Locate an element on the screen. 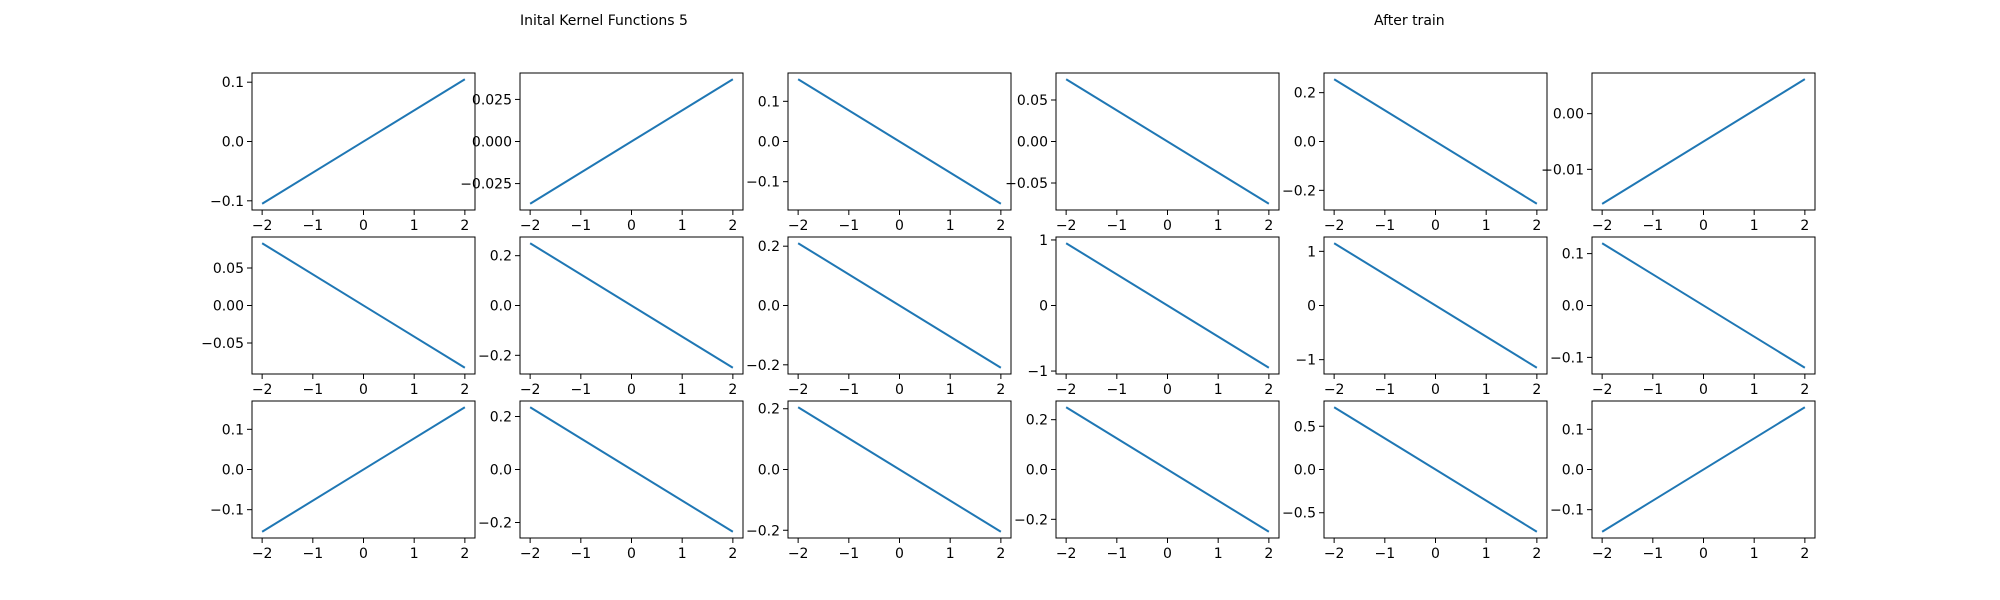 The image size is (2000, 600). subplot-3: −2 −1 0 1 2 −0.1 0.0 0.1 is located at coordinates (879, 153).